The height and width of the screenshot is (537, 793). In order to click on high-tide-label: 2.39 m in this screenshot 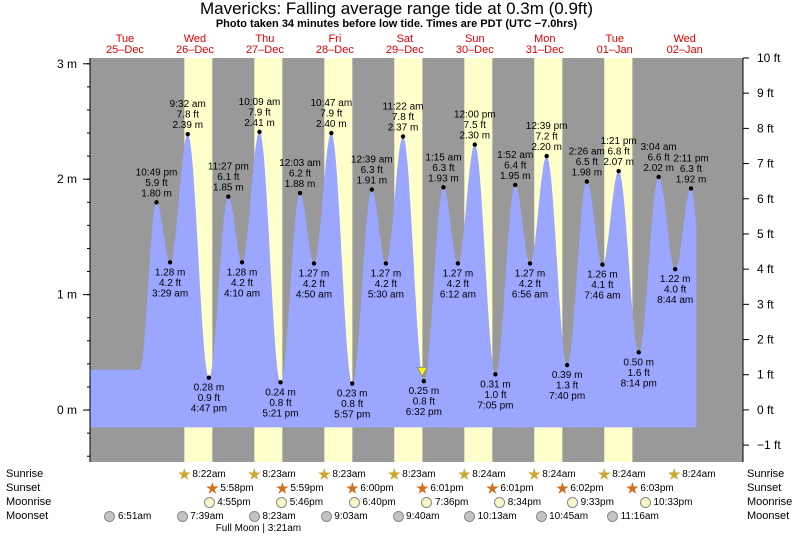, I will do `click(187, 125)`.